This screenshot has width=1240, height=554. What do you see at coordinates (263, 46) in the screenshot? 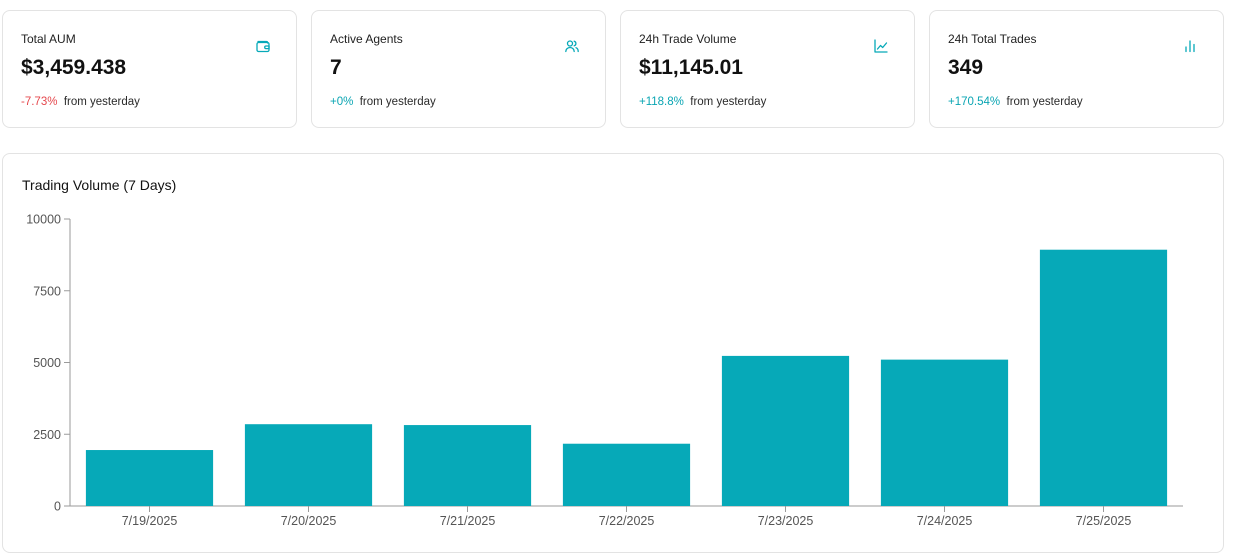
I see `wallet-icon` at bounding box center [263, 46].